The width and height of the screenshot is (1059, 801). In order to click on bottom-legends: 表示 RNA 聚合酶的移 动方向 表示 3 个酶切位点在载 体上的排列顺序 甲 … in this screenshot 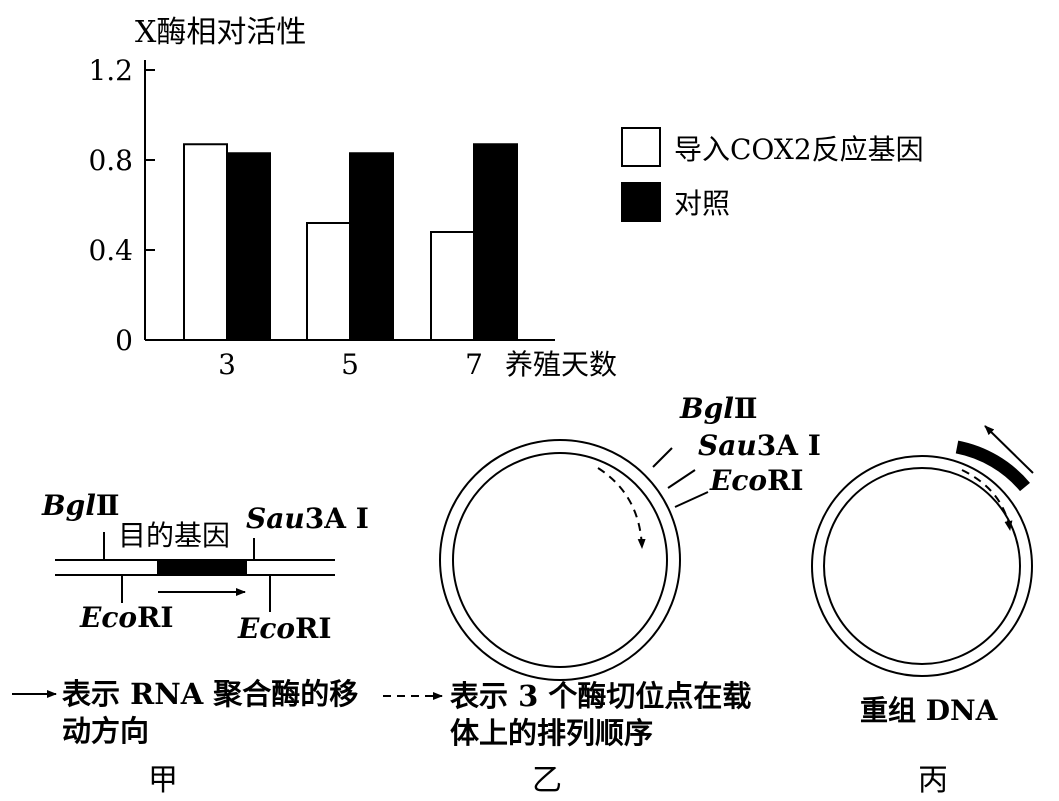, I will do `click(480, 737)`.